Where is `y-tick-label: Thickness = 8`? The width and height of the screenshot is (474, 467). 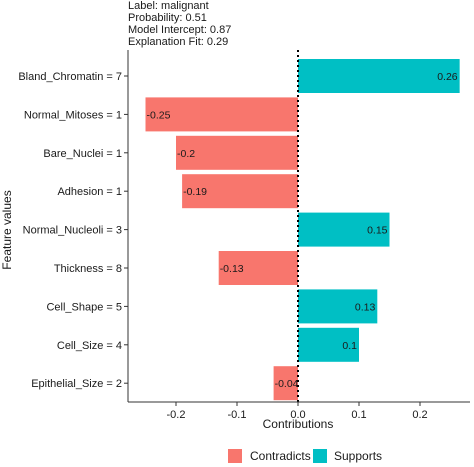
y-tick-label: Thickness = 8 is located at coordinates (88, 269).